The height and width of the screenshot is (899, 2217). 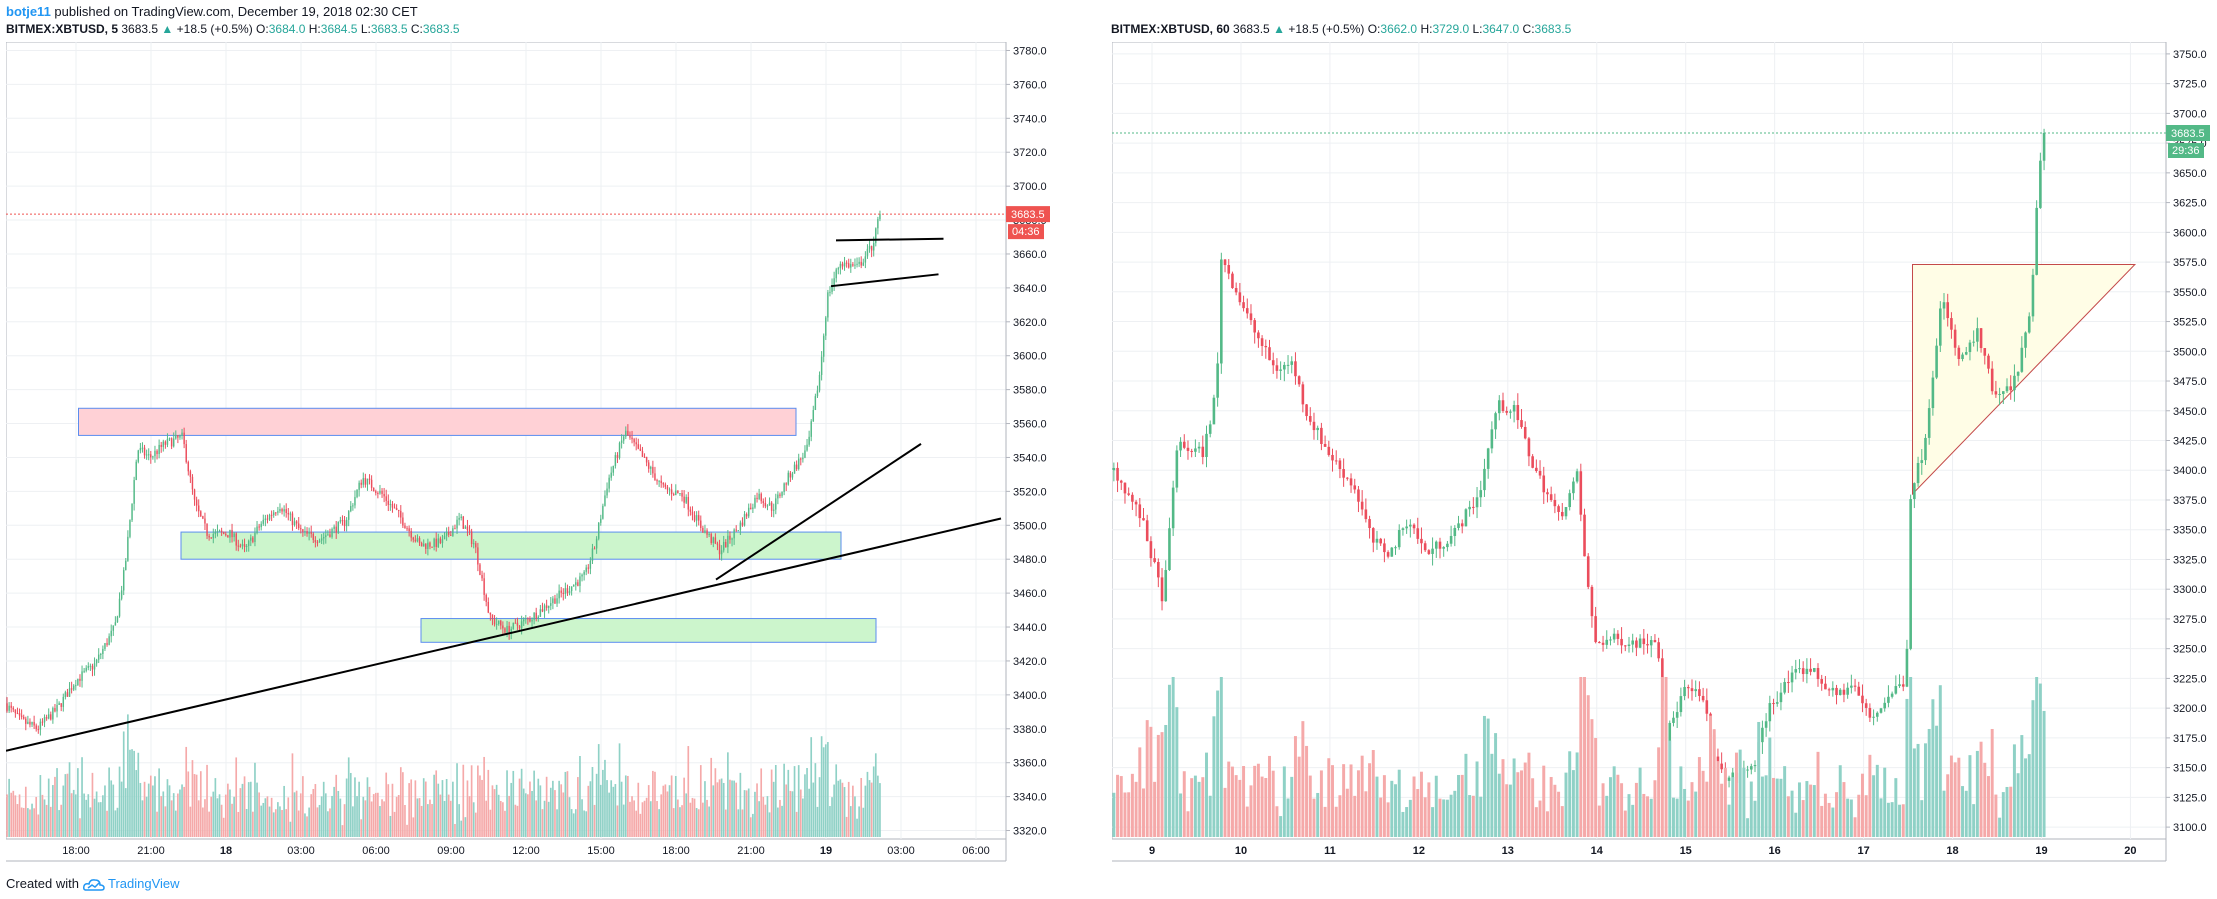 What do you see at coordinates (2190, 471) in the screenshot?
I see `y-tick-label: 3400.0` at bounding box center [2190, 471].